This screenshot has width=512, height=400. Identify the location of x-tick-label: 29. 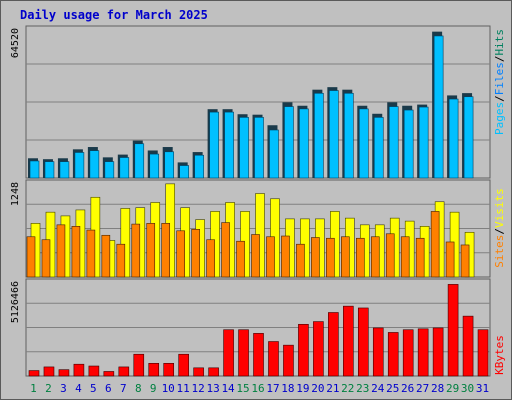
(452, 388).